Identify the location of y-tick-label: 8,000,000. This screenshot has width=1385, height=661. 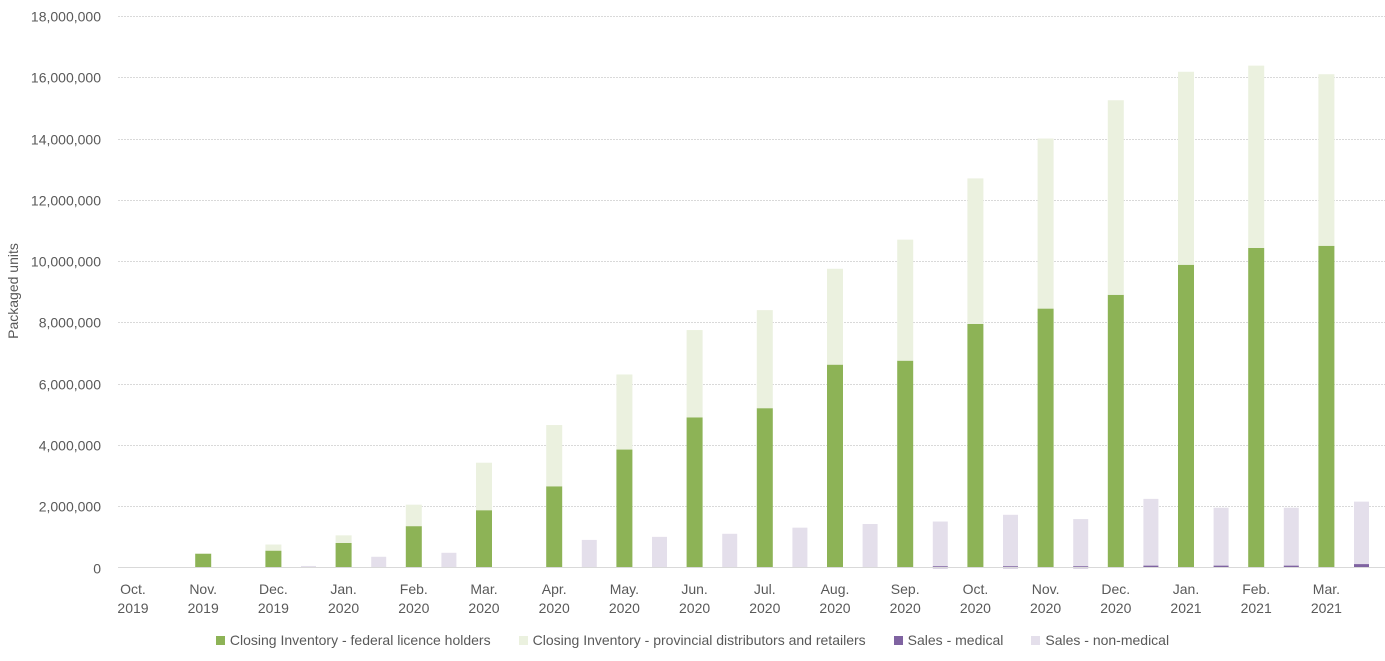
(70, 323).